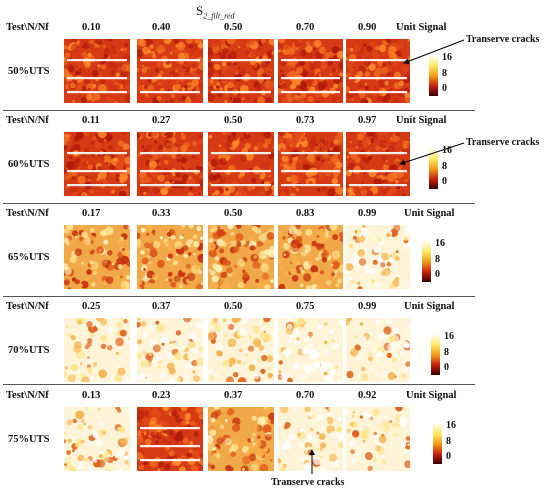 This screenshot has width=550, height=495. What do you see at coordinates (29, 439) in the screenshot?
I see `row-label: 75%UTS` at bounding box center [29, 439].